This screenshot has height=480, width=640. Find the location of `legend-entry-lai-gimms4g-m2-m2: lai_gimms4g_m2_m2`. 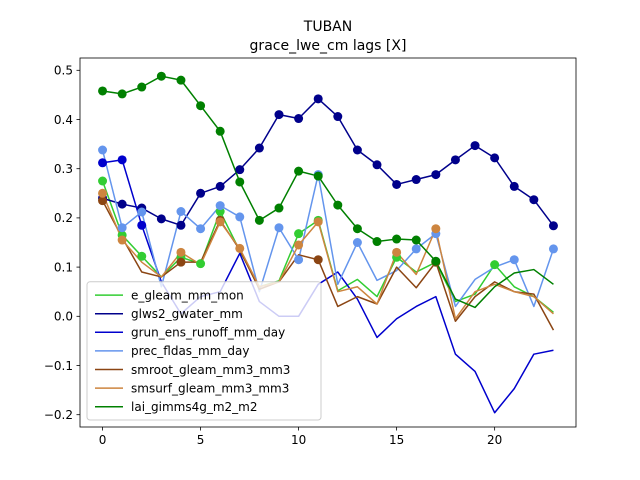

legend-entry-lai-gimms4g-m2-m2: lai_gimms4g_m2_m2 is located at coordinates (194, 407).